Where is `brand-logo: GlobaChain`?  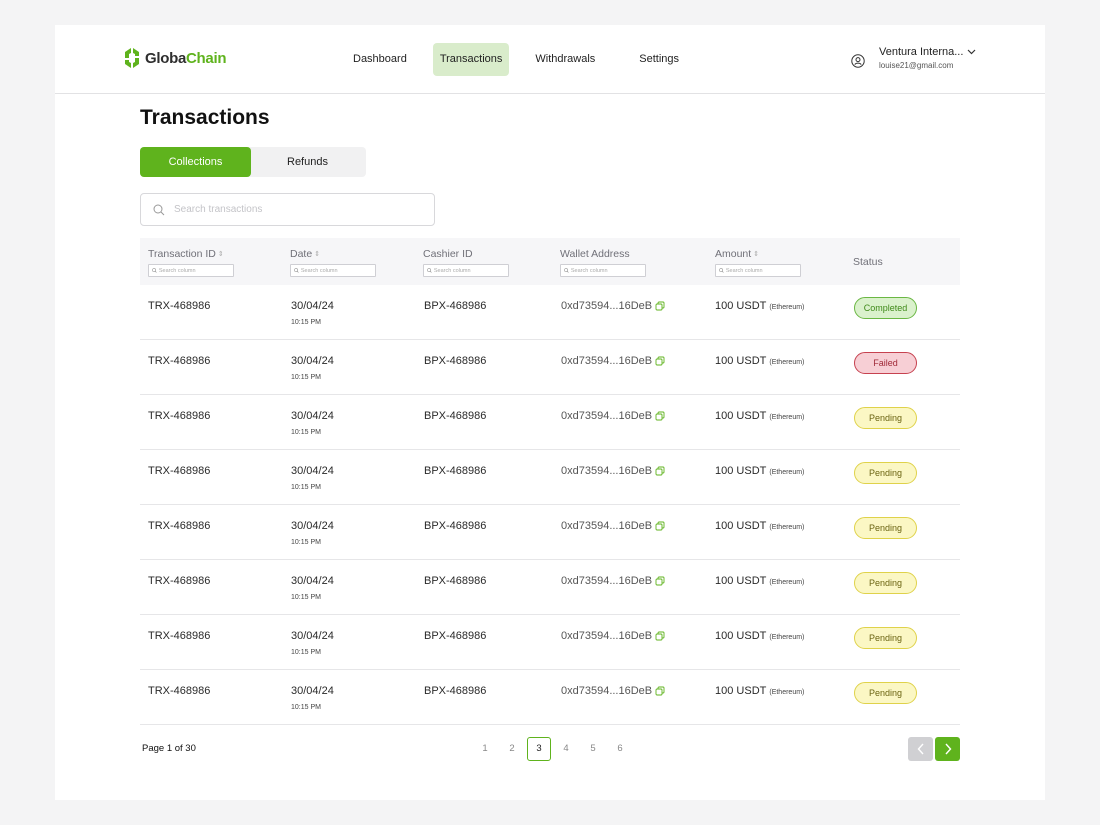 brand-logo: GlobaChain is located at coordinates (174, 58).